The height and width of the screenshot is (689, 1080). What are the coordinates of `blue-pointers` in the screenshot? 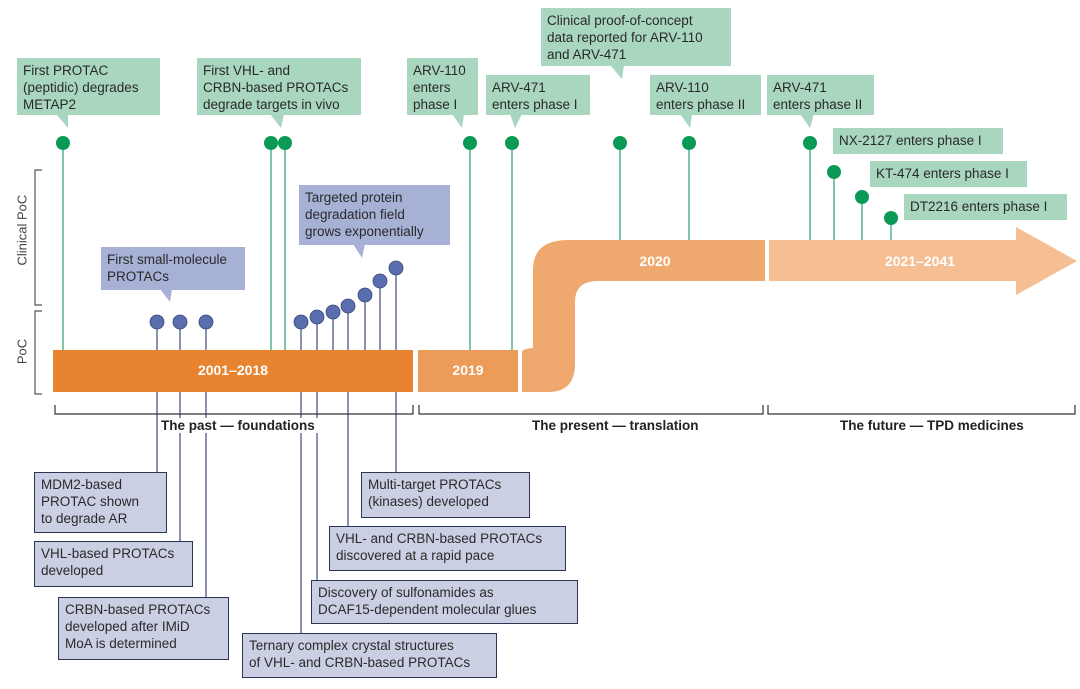 It's located at (262, 273).